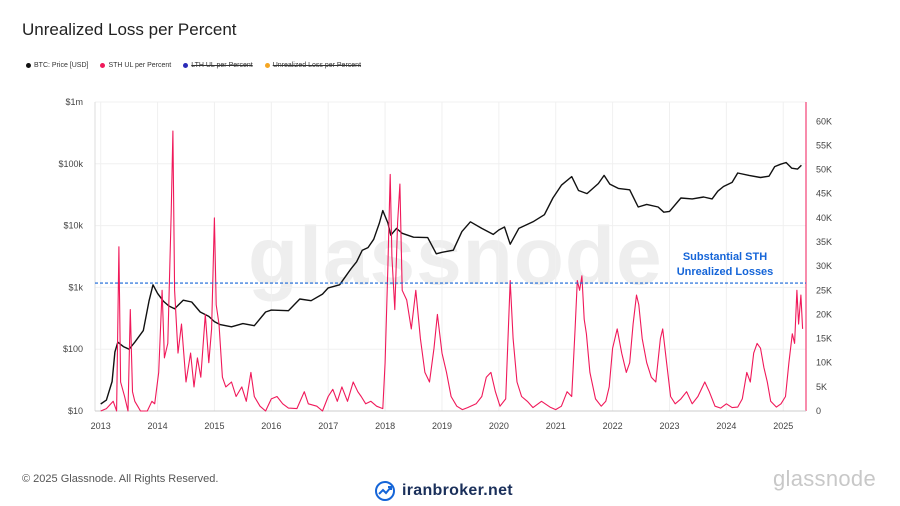 This screenshot has height=506, width=900. I want to click on y-right-tick-label: 35K, so click(824, 242).